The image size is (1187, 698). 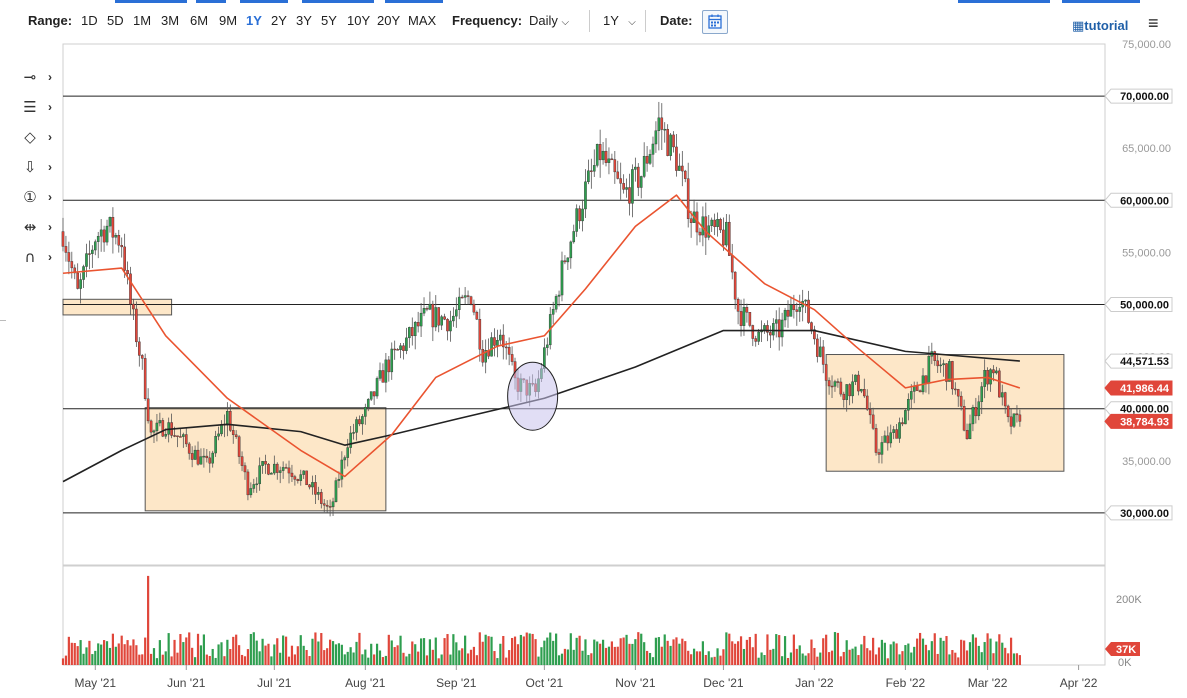 I want to click on tool-magnet: ∩ ›, so click(x=43, y=257).